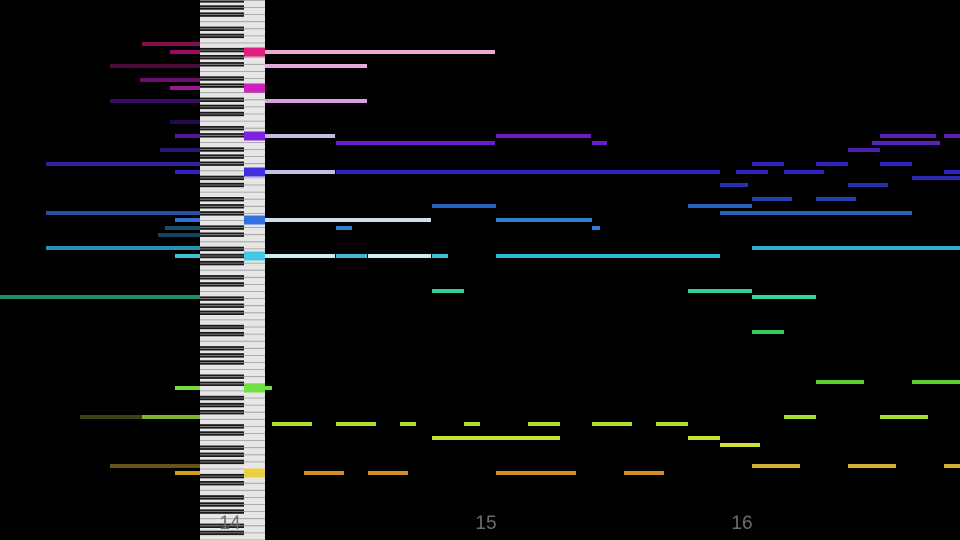 The image size is (960, 540). Describe the element at coordinates (232, 270) in the screenshot. I see `keyboard` at that location.